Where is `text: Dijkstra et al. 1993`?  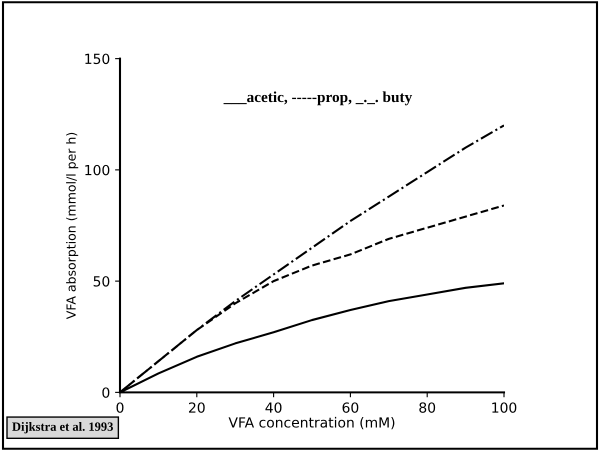 text: Dijkstra et al. 1993 is located at coordinates (62, 428).